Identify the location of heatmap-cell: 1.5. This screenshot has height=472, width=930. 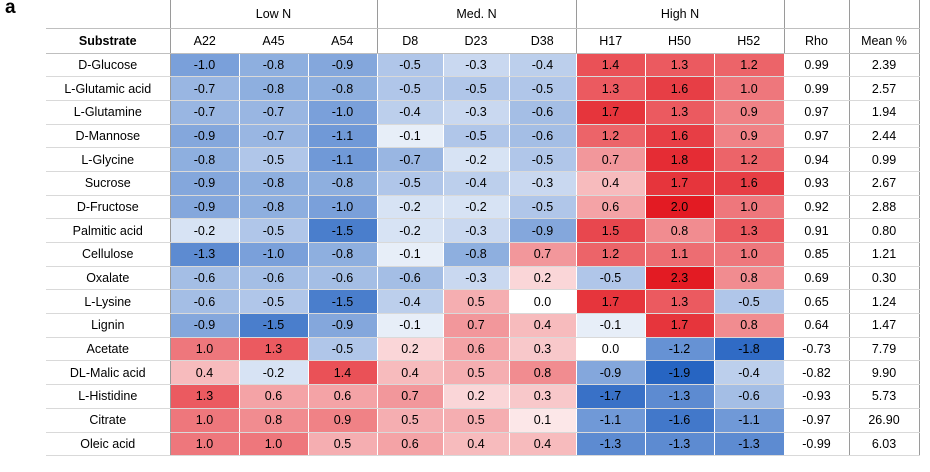
(611, 230).